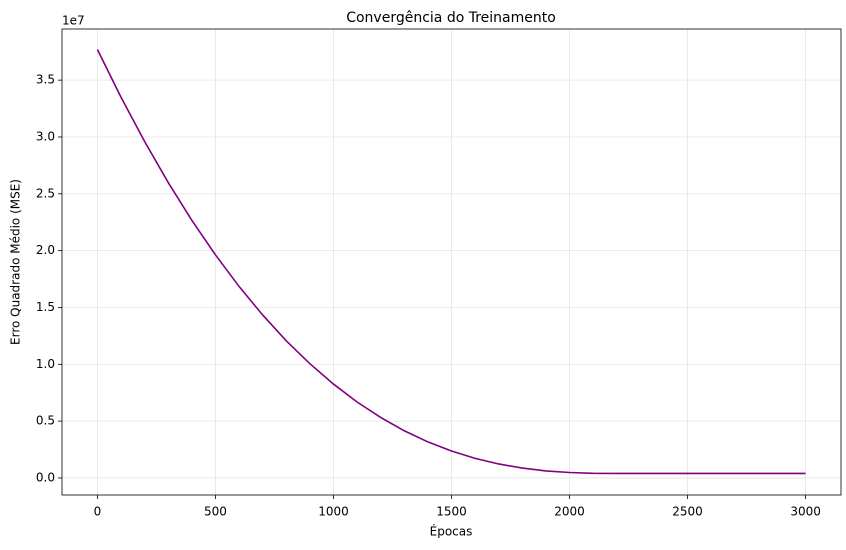  I want to click on x-tick-label: 500, so click(215, 512).